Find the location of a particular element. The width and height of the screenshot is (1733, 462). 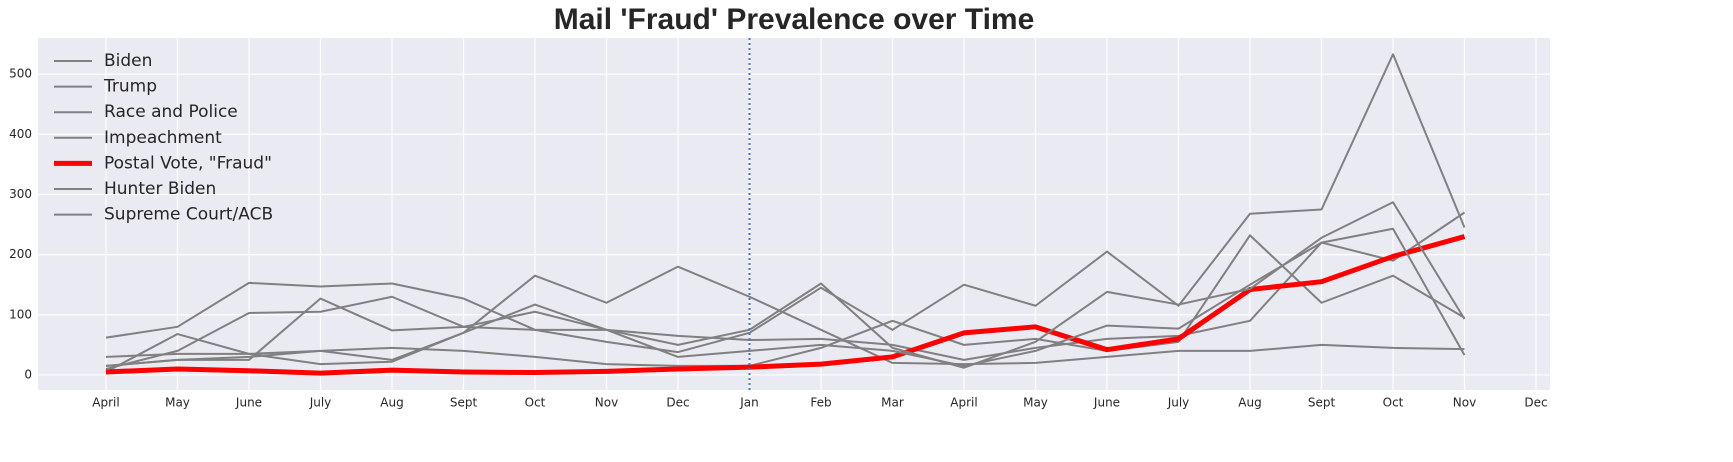

x-tick-label: Jan is located at coordinates (749, 403).